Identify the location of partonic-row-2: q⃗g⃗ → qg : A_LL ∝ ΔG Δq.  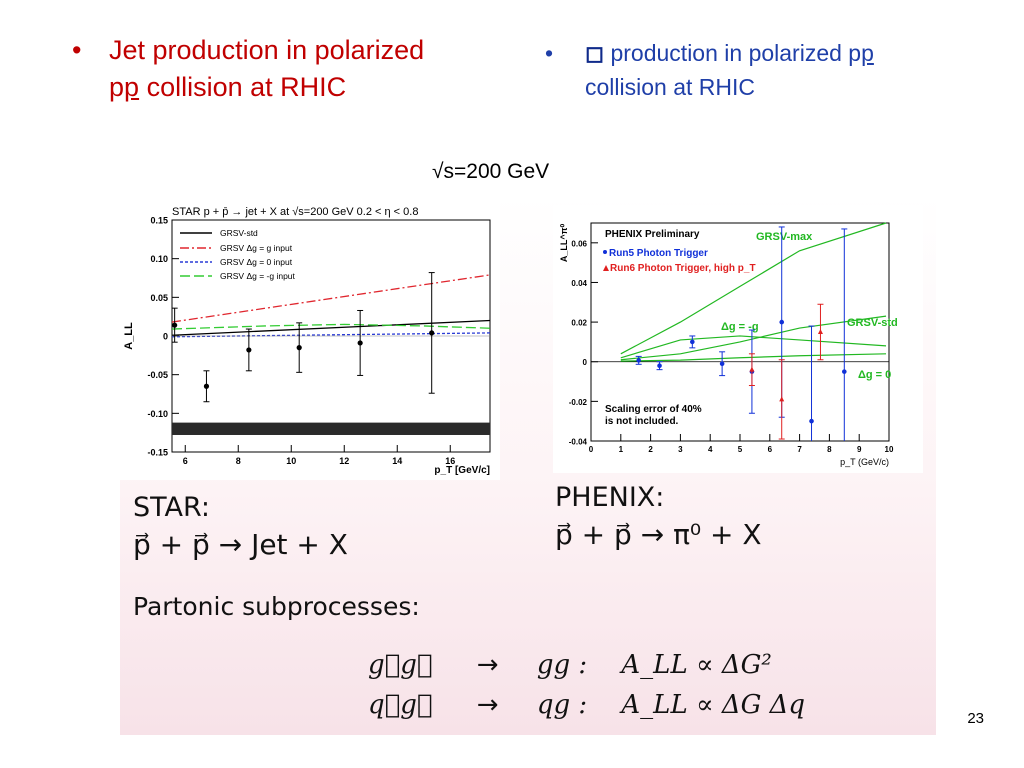
(586, 705).